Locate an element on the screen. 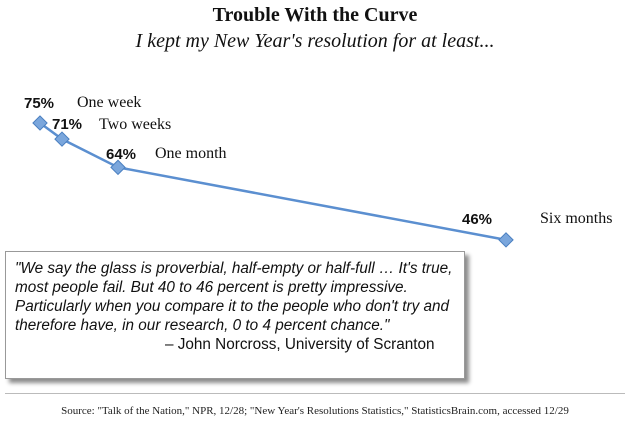  quote-author: – John Norcross, University of Scranton is located at coordinates (300, 344).